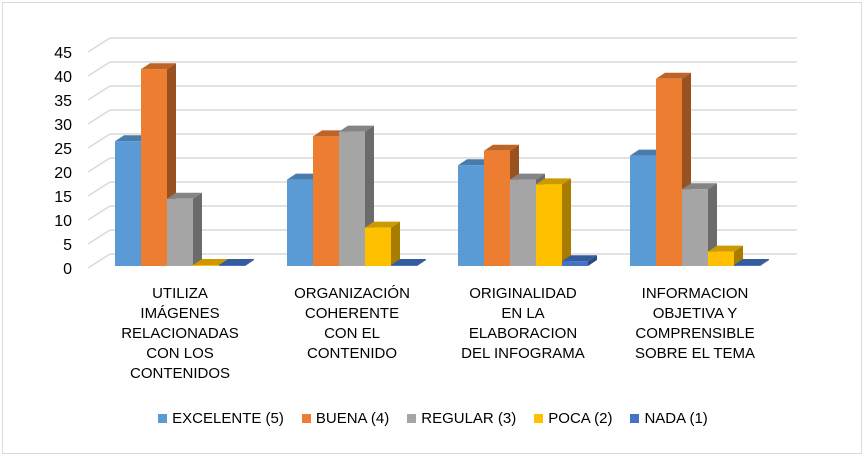 Image resolution: width=866 pixels, height=458 pixels. I want to click on legend-label: REGULAR (3), so click(469, 418).